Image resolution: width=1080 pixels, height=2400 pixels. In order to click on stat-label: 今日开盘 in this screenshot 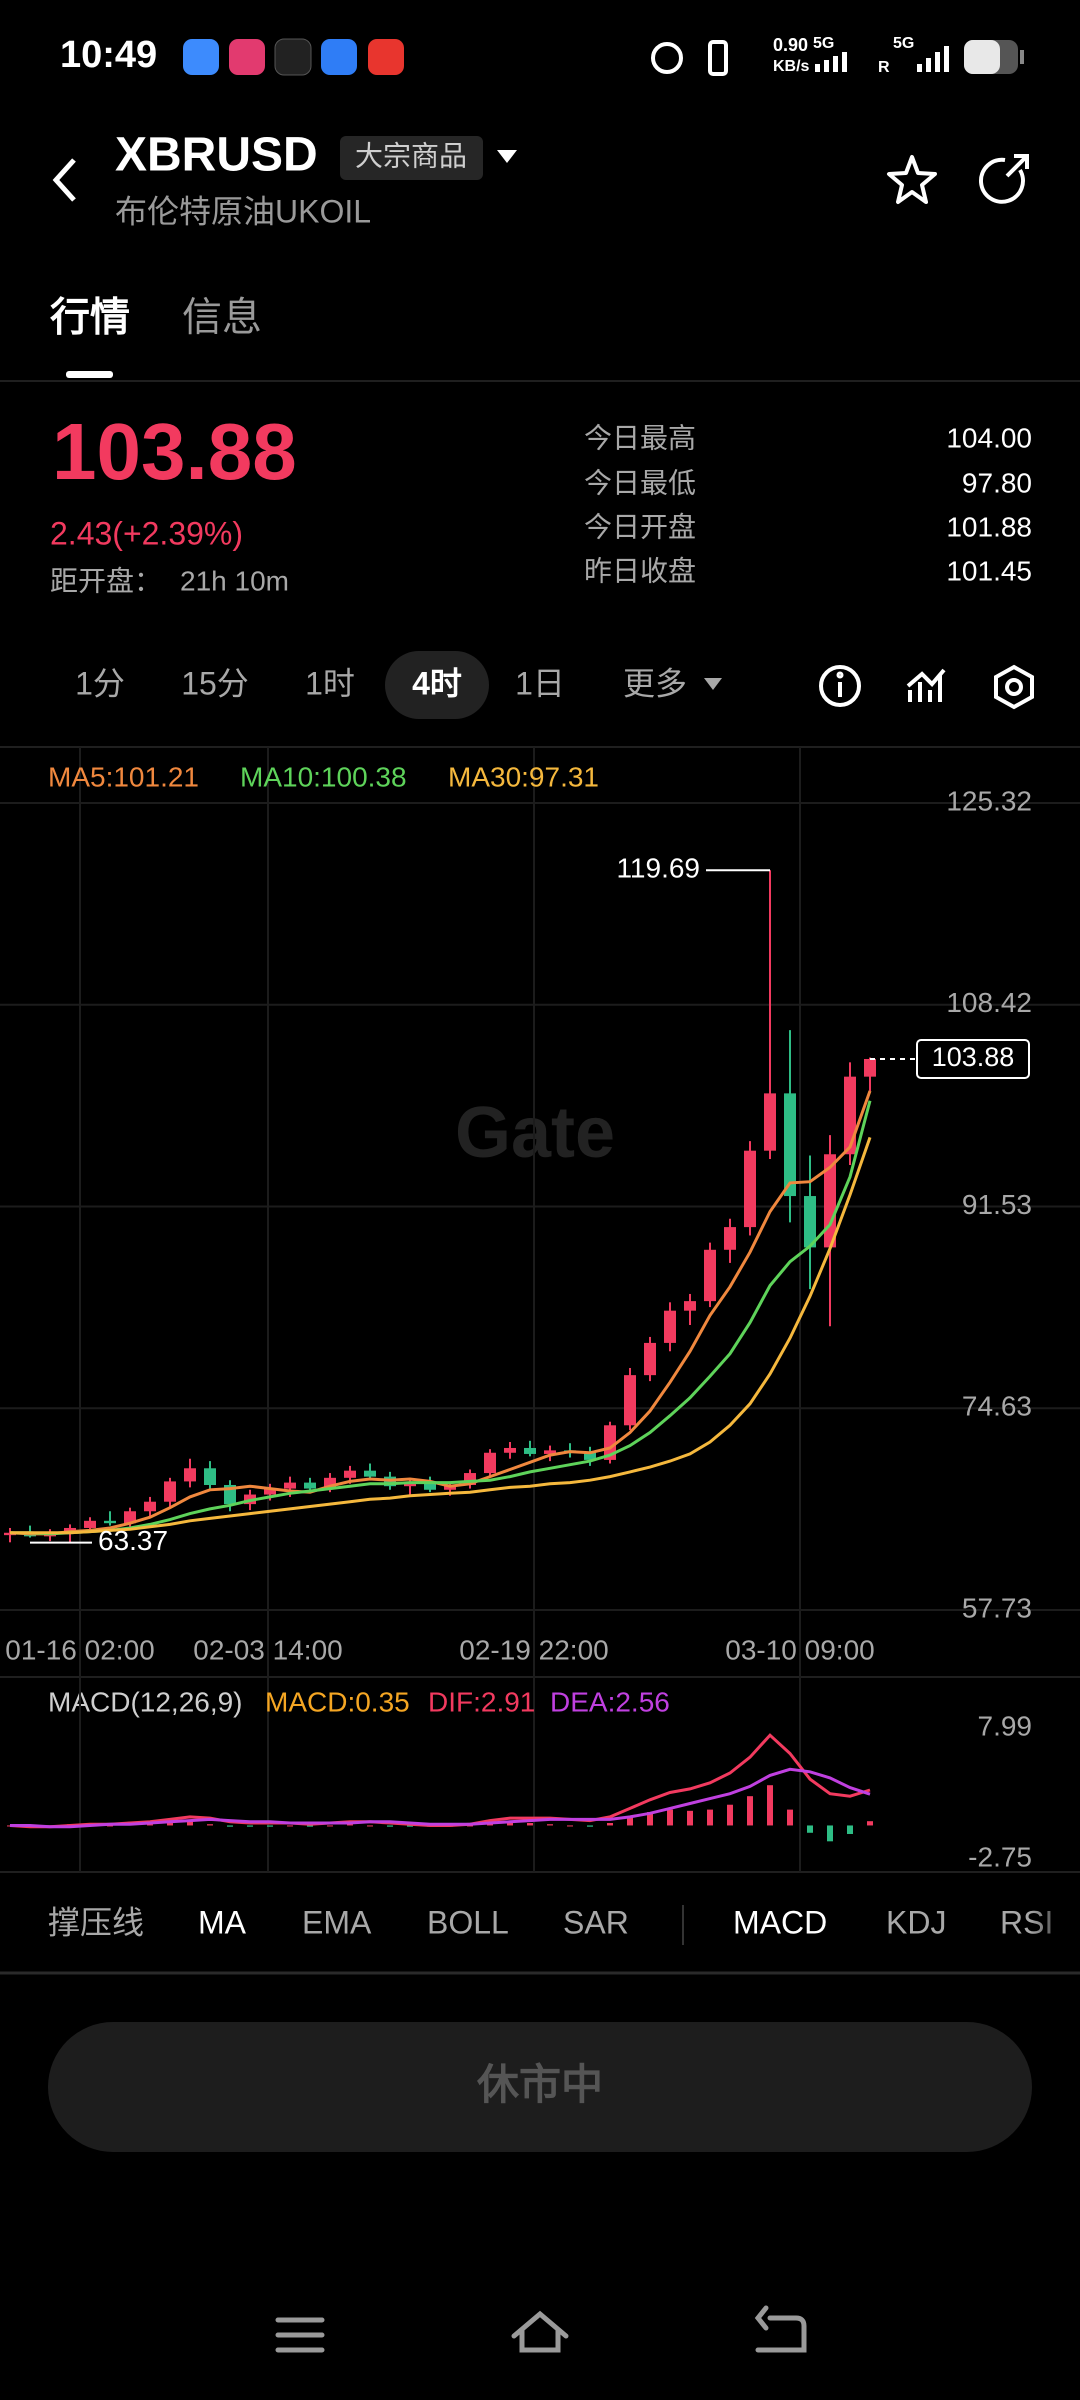, I will do `click(640, 526)`.